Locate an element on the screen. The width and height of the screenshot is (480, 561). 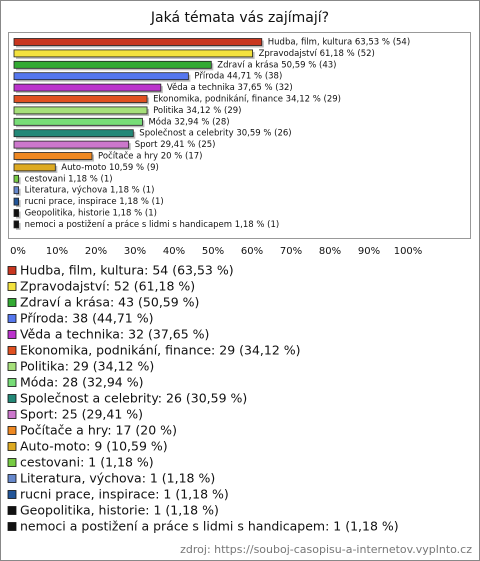
value-label: Geopolitika, historie 1,18 % (1) is located at coordinates (91, 214).